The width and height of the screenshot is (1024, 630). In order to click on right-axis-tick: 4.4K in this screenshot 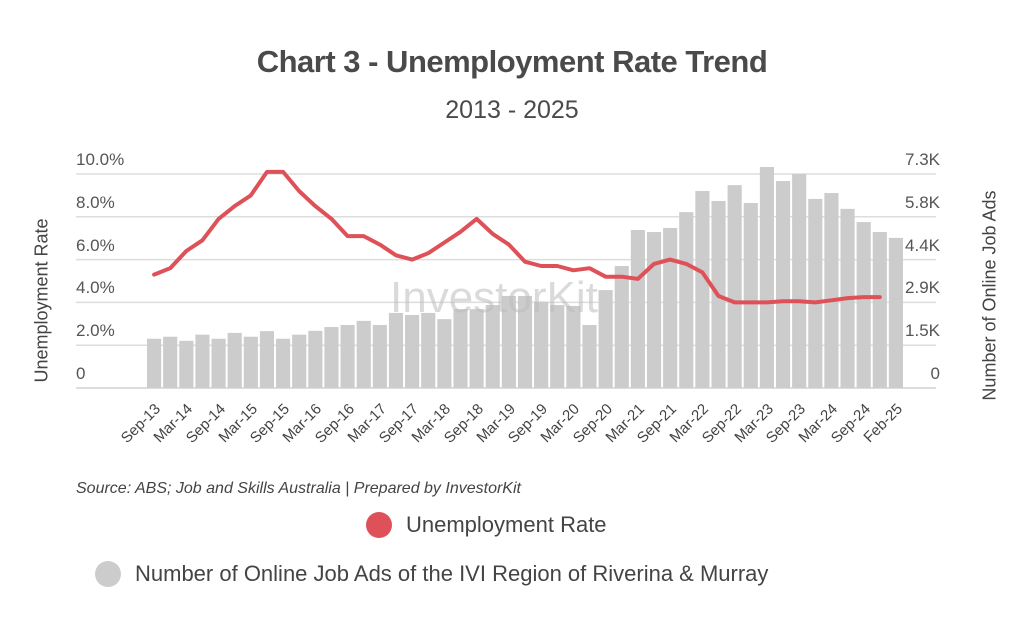, I will do `click(922, 245)`.